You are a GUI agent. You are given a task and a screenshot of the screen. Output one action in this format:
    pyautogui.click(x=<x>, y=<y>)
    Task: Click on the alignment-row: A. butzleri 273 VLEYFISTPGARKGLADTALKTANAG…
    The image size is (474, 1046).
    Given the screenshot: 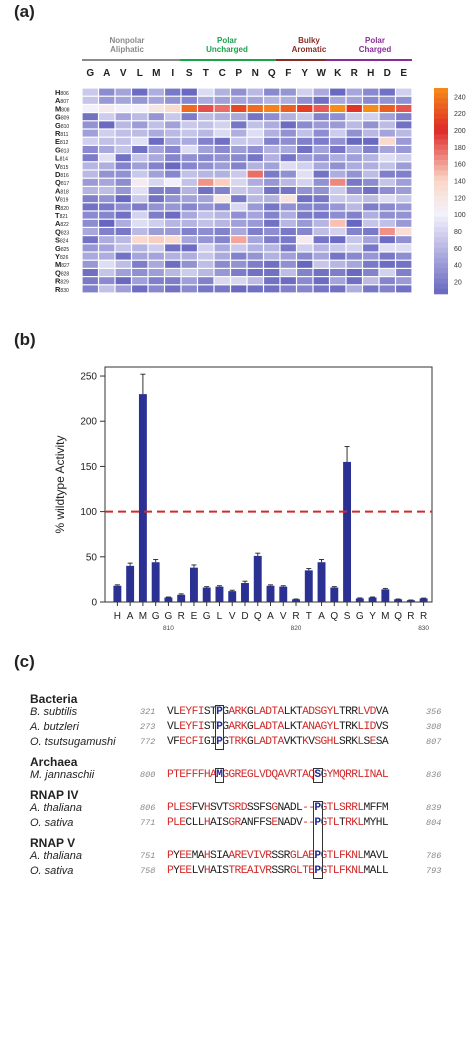 What is the action you would take?
    pyautogui.click(x=250, y=728)
    